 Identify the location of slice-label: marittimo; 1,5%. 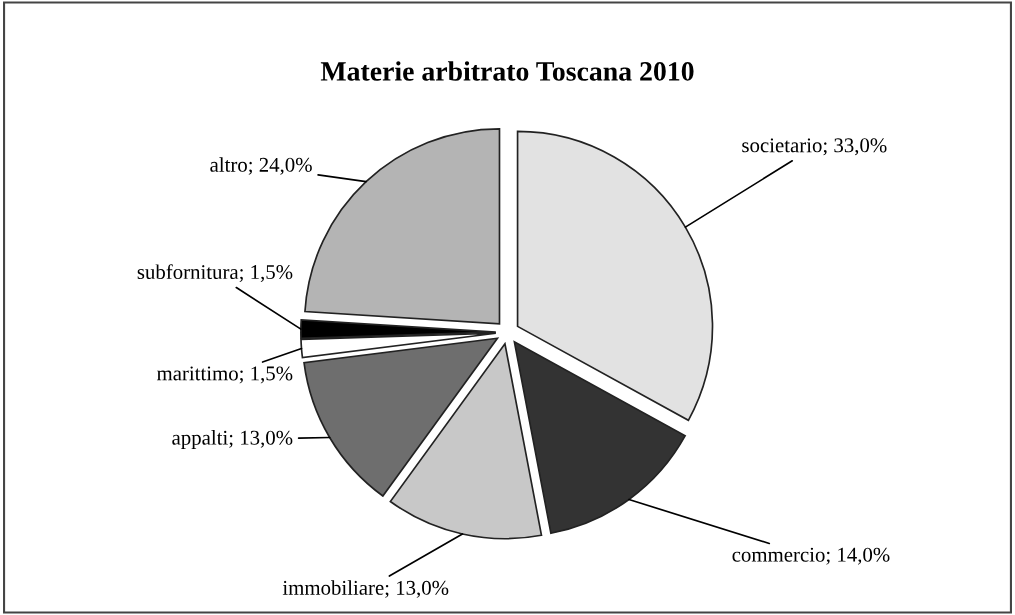
(224, 375).